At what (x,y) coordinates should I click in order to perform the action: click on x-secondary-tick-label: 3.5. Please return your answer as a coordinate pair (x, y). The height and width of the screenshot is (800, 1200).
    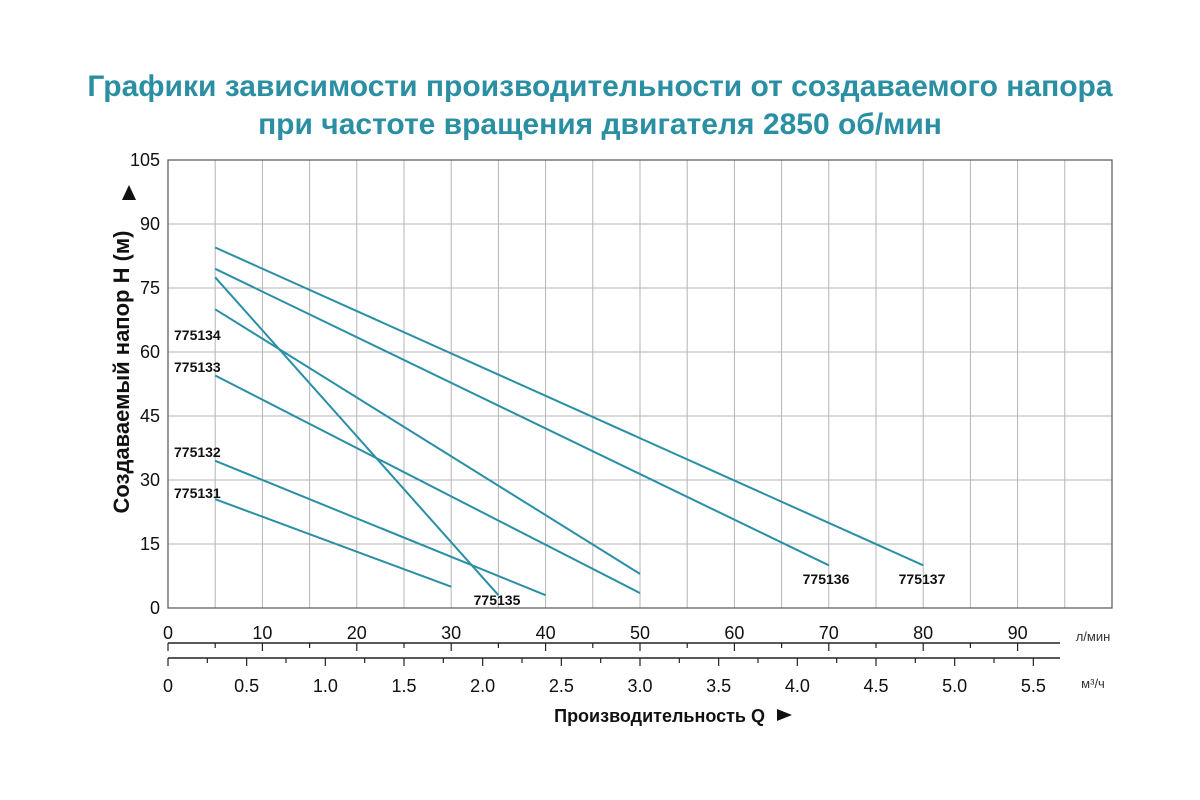
    Looking at the image, I should click on (718, 686).